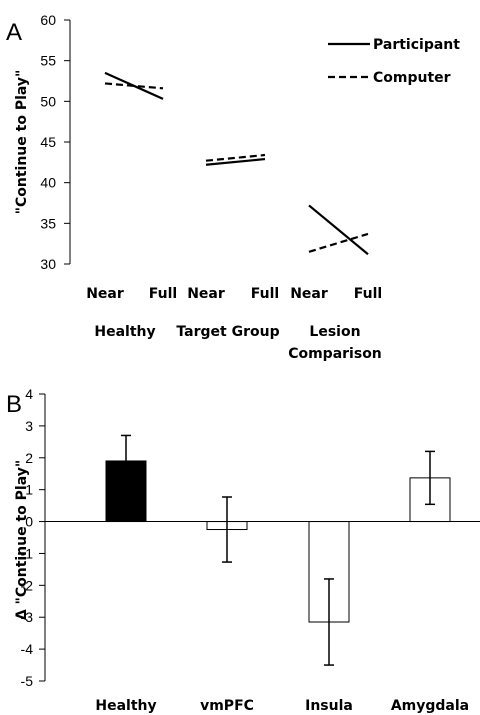 This screenshot has height=715, width=480. I want to click on panel-b-y-tick-label: -4, so click(27, 649).